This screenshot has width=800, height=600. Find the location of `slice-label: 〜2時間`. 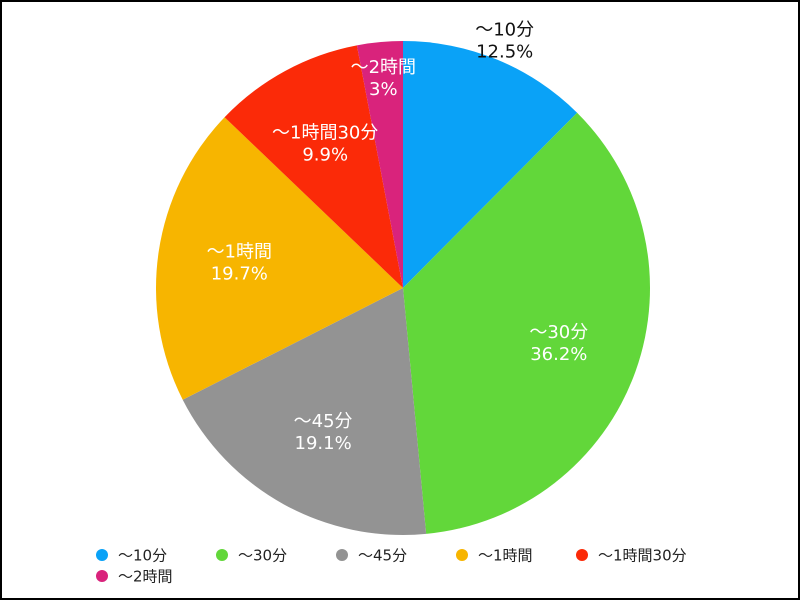

slice-label: 〜2時間 is located at coordinates (383, 67).